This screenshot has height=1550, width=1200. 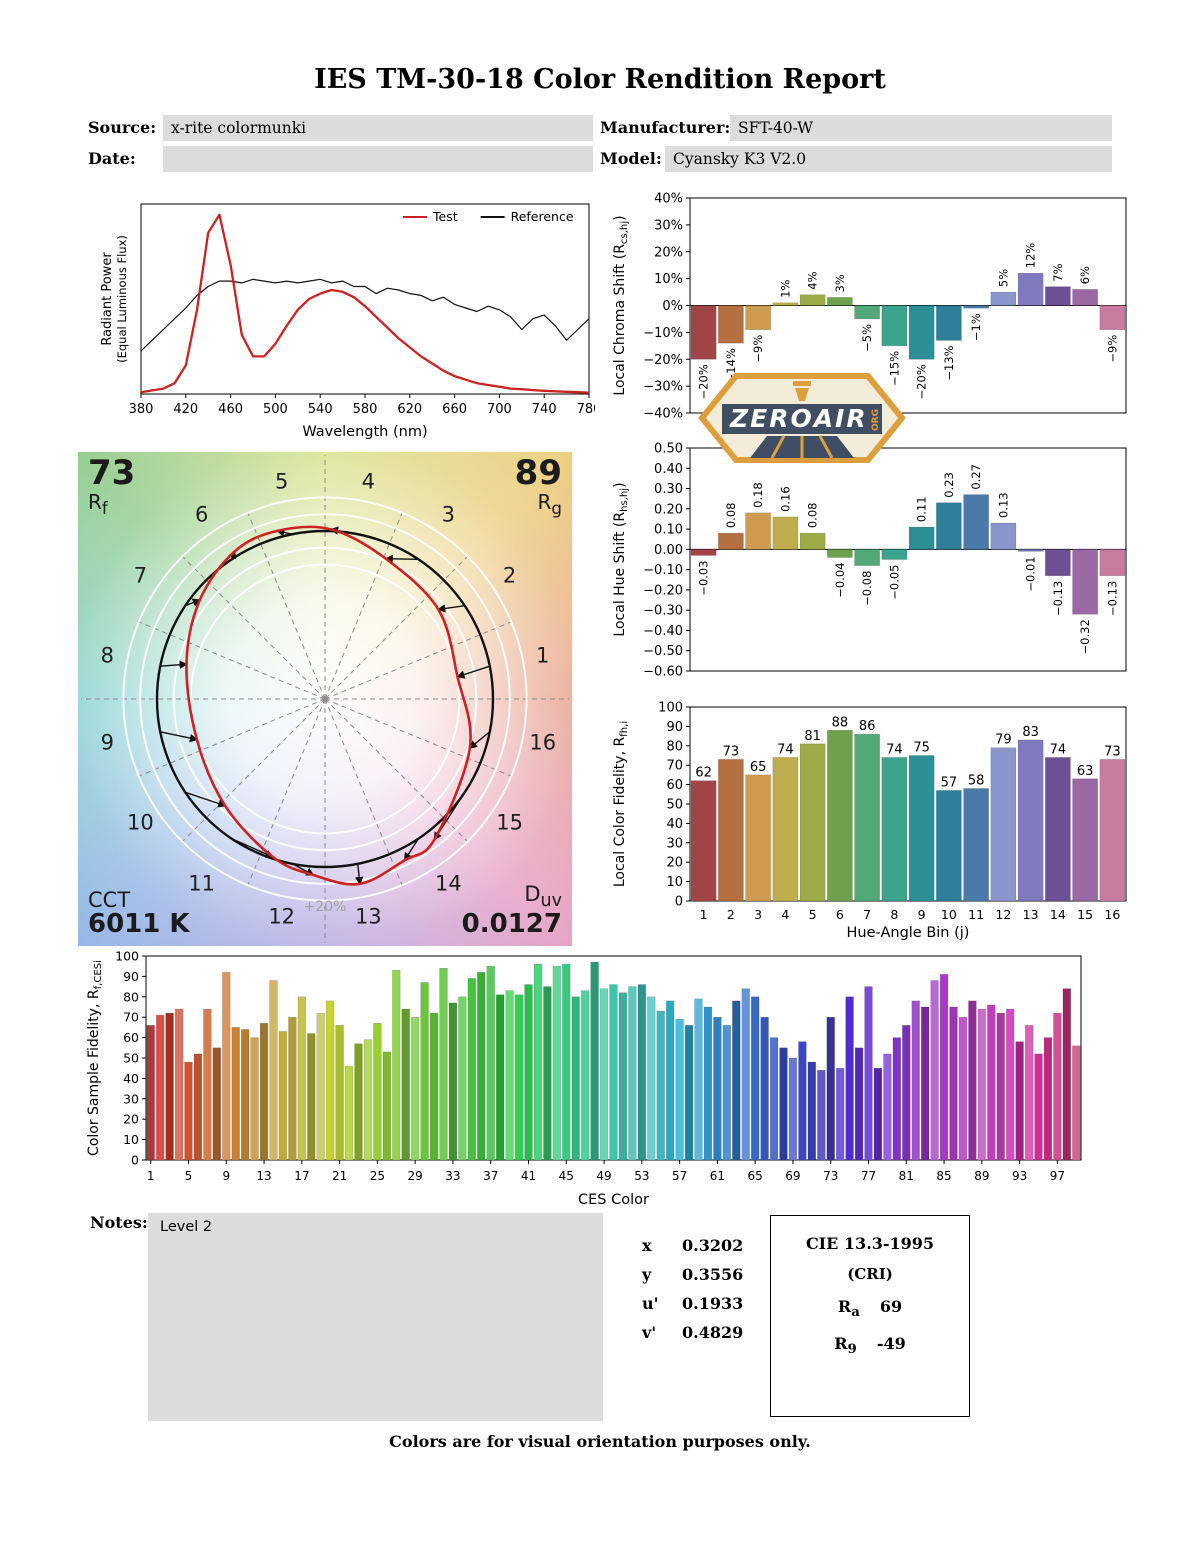 I want to click on duv-symbol: Duv, so click(x=543, y=897).